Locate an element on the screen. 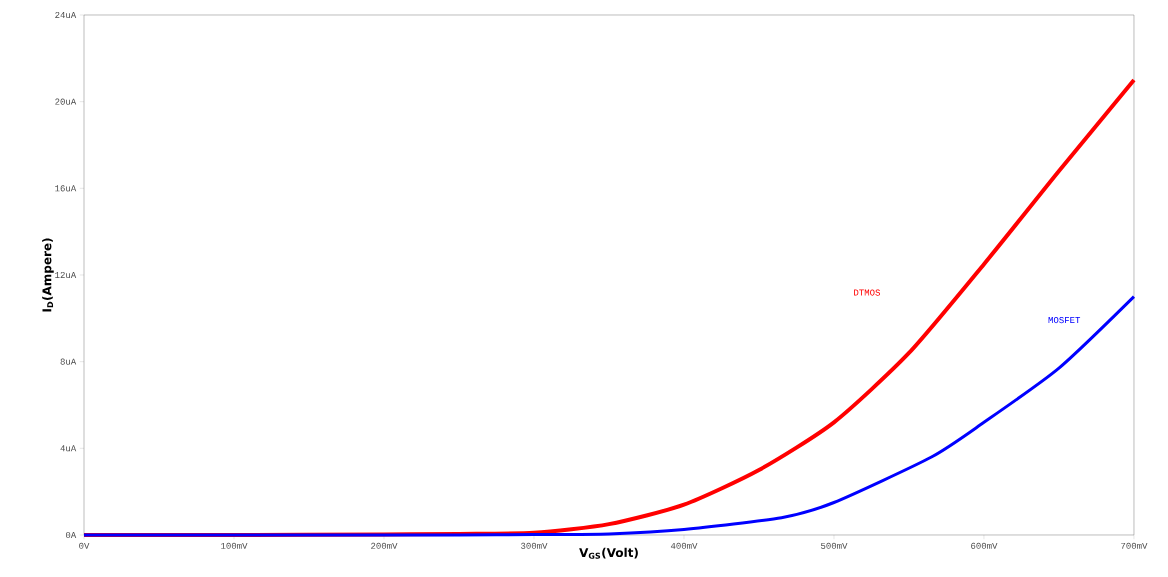  text: DTMOS is located at coordinates (867, 292).